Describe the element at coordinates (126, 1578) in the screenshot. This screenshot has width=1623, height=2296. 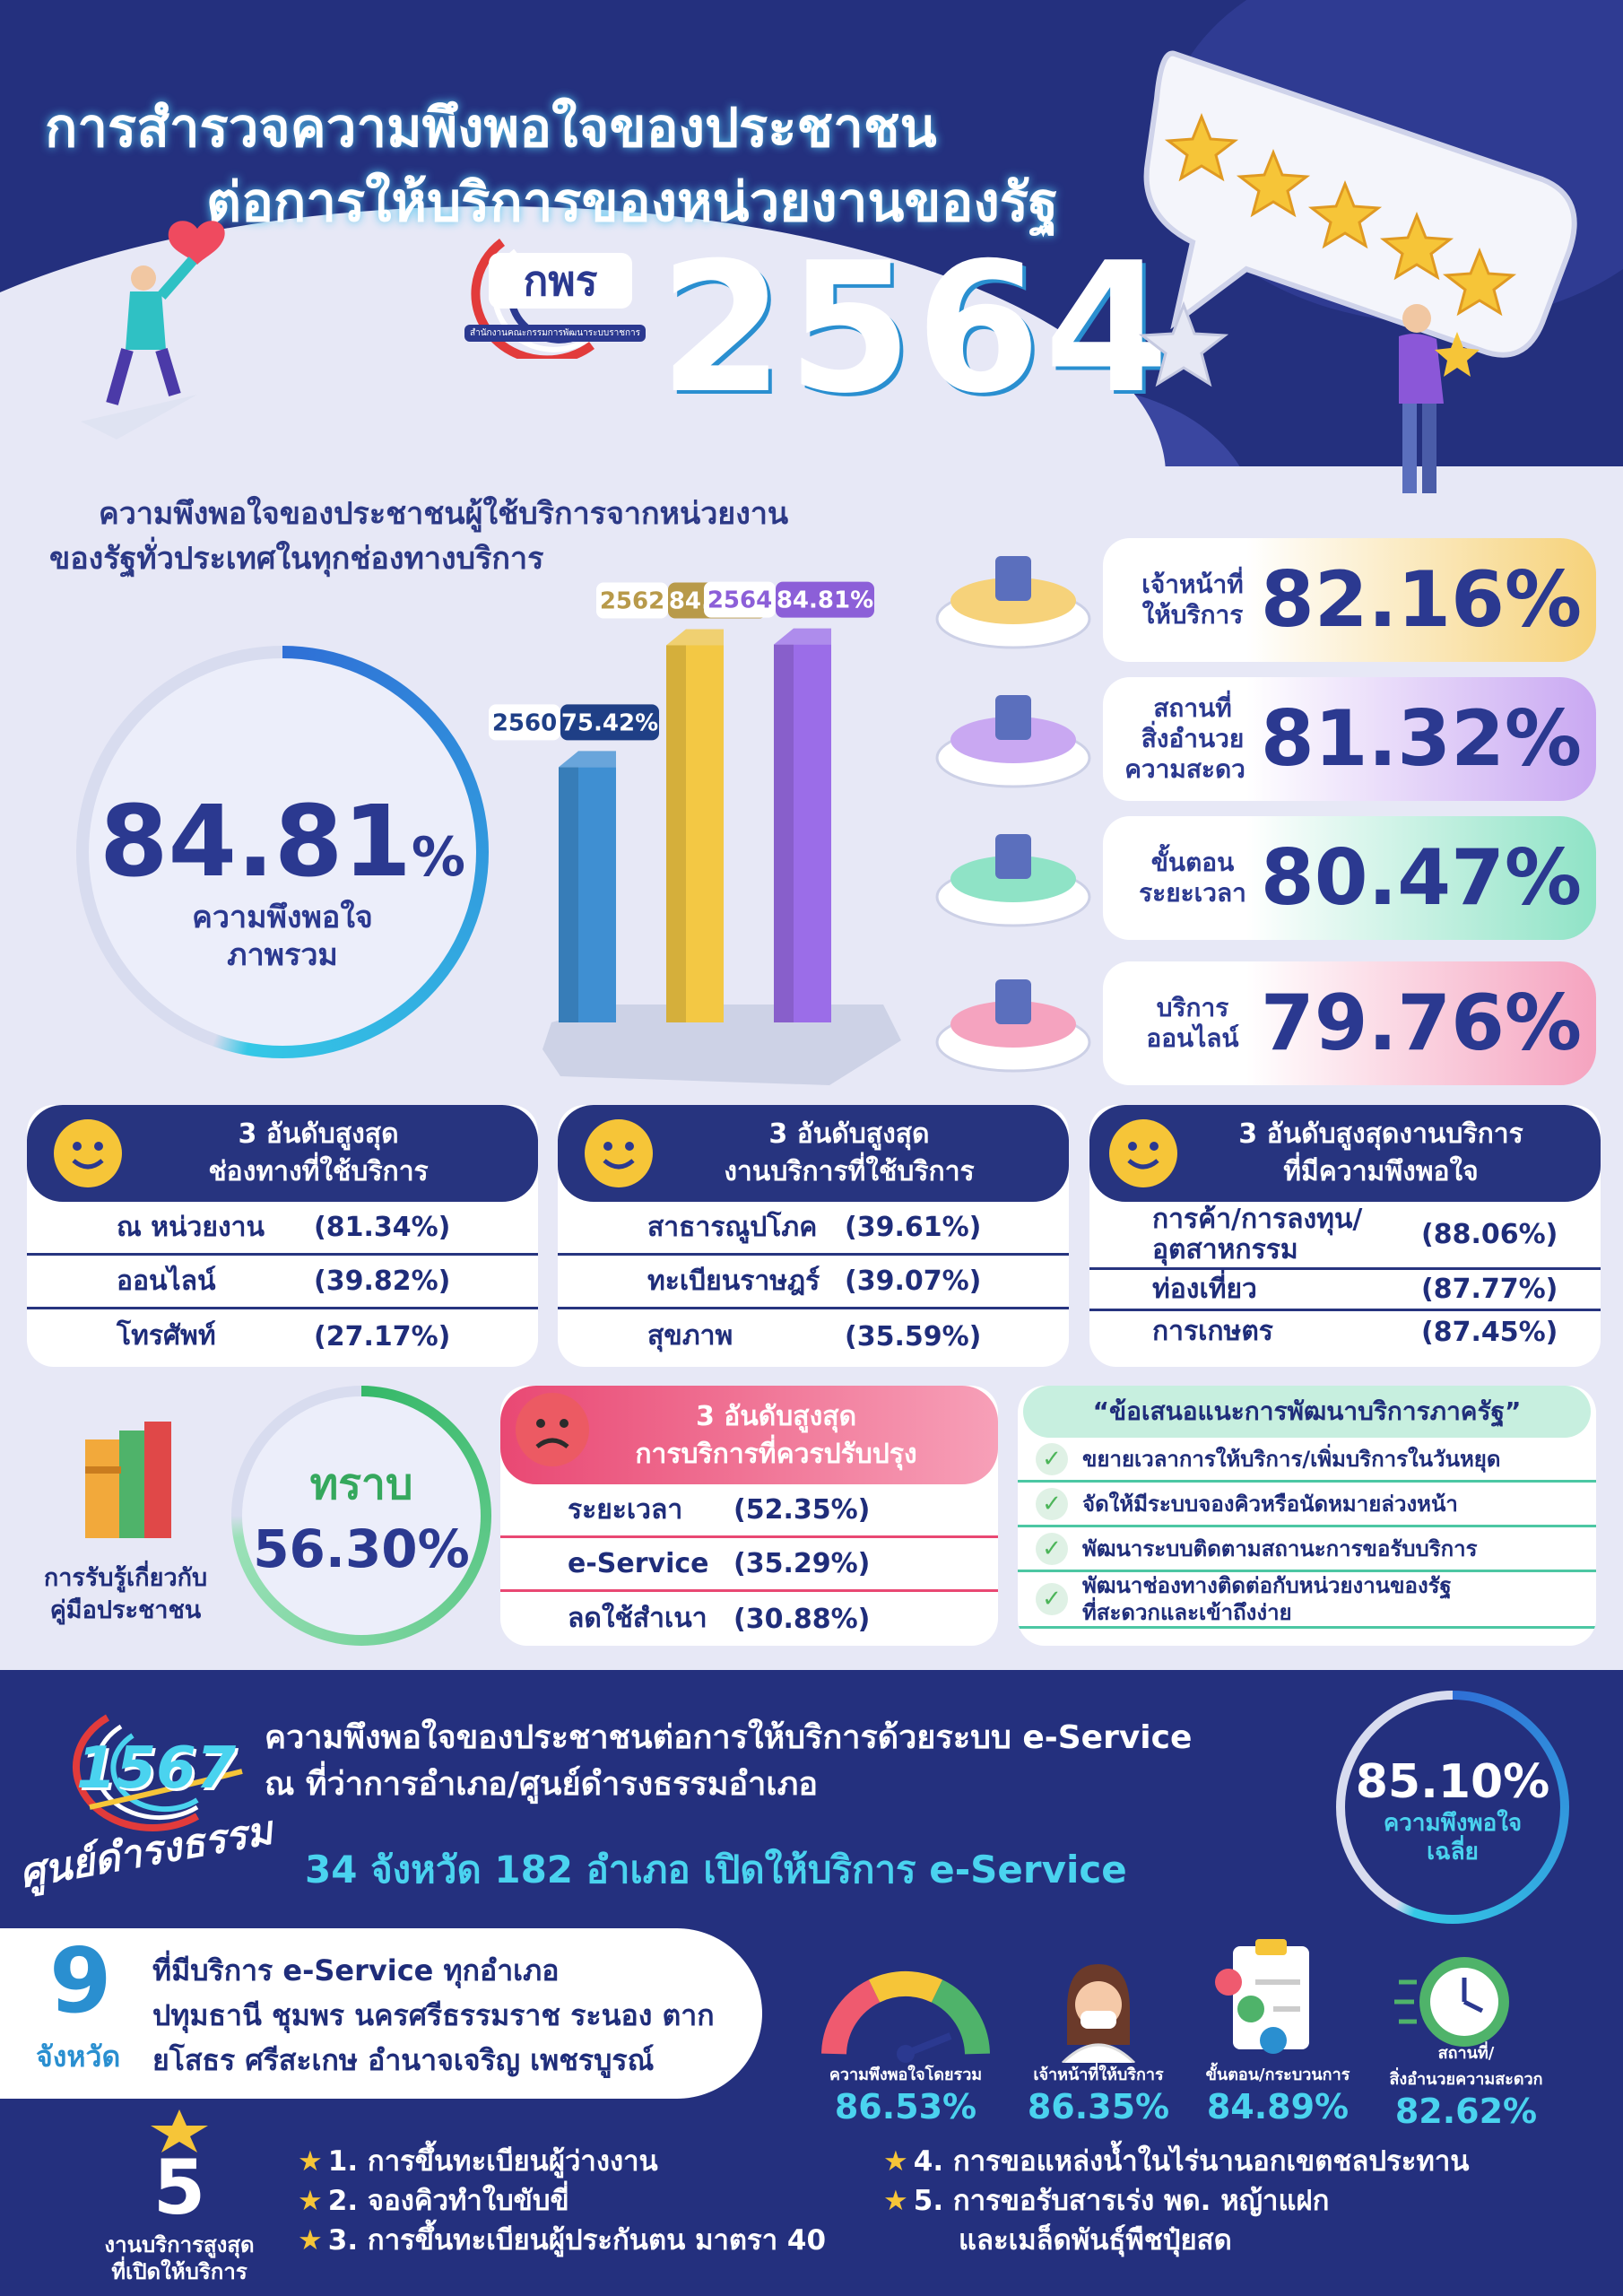
I see `awareness-label-line1: การรับรู้เกี่ยวกับ` at that location.